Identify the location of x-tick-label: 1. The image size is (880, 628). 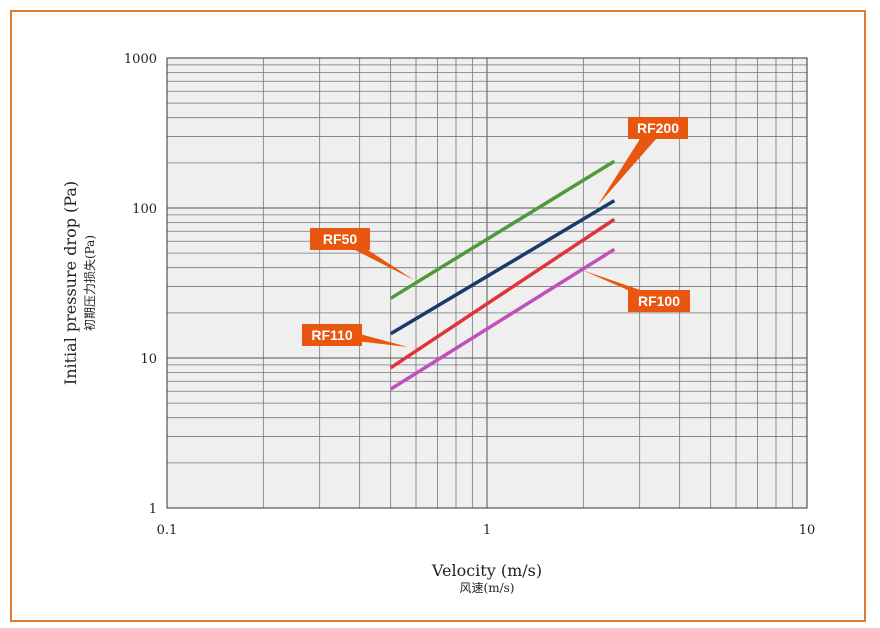
(487, 530).